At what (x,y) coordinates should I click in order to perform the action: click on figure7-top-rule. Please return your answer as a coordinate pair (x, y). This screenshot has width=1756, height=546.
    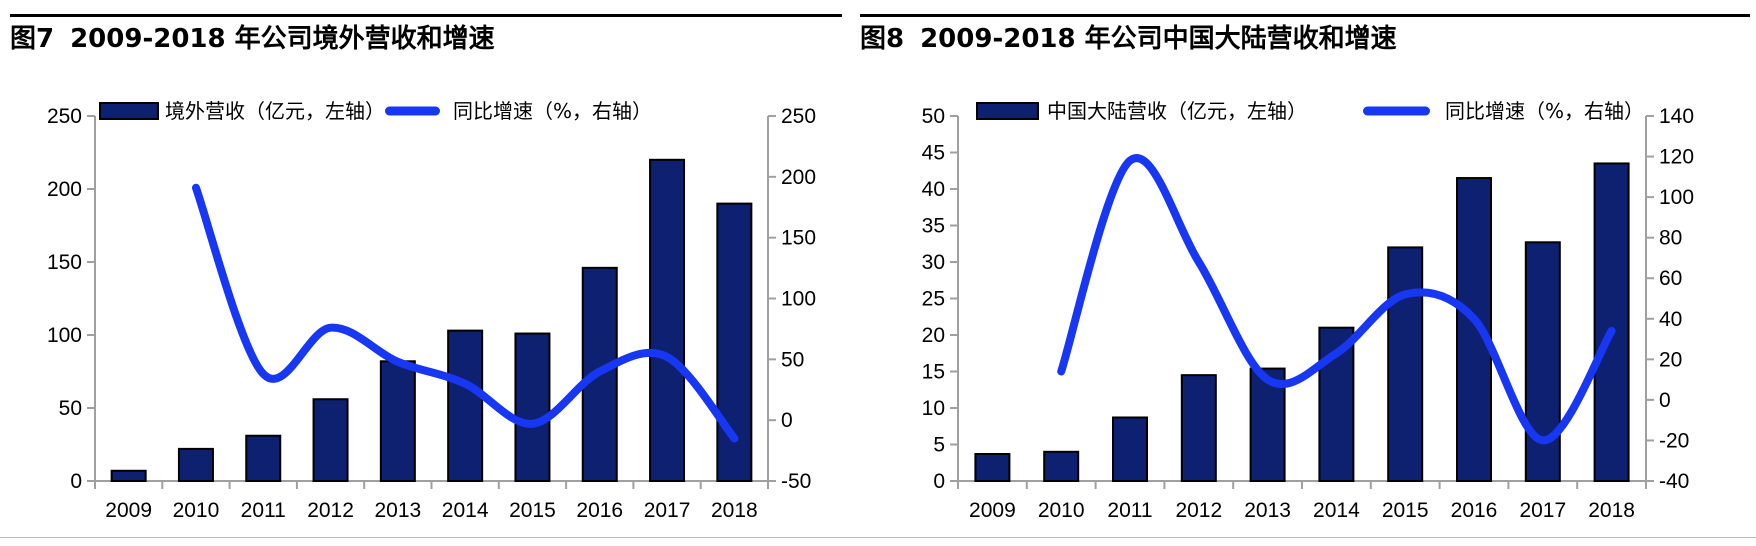
    Looking at the image, I should click on (426, 15).